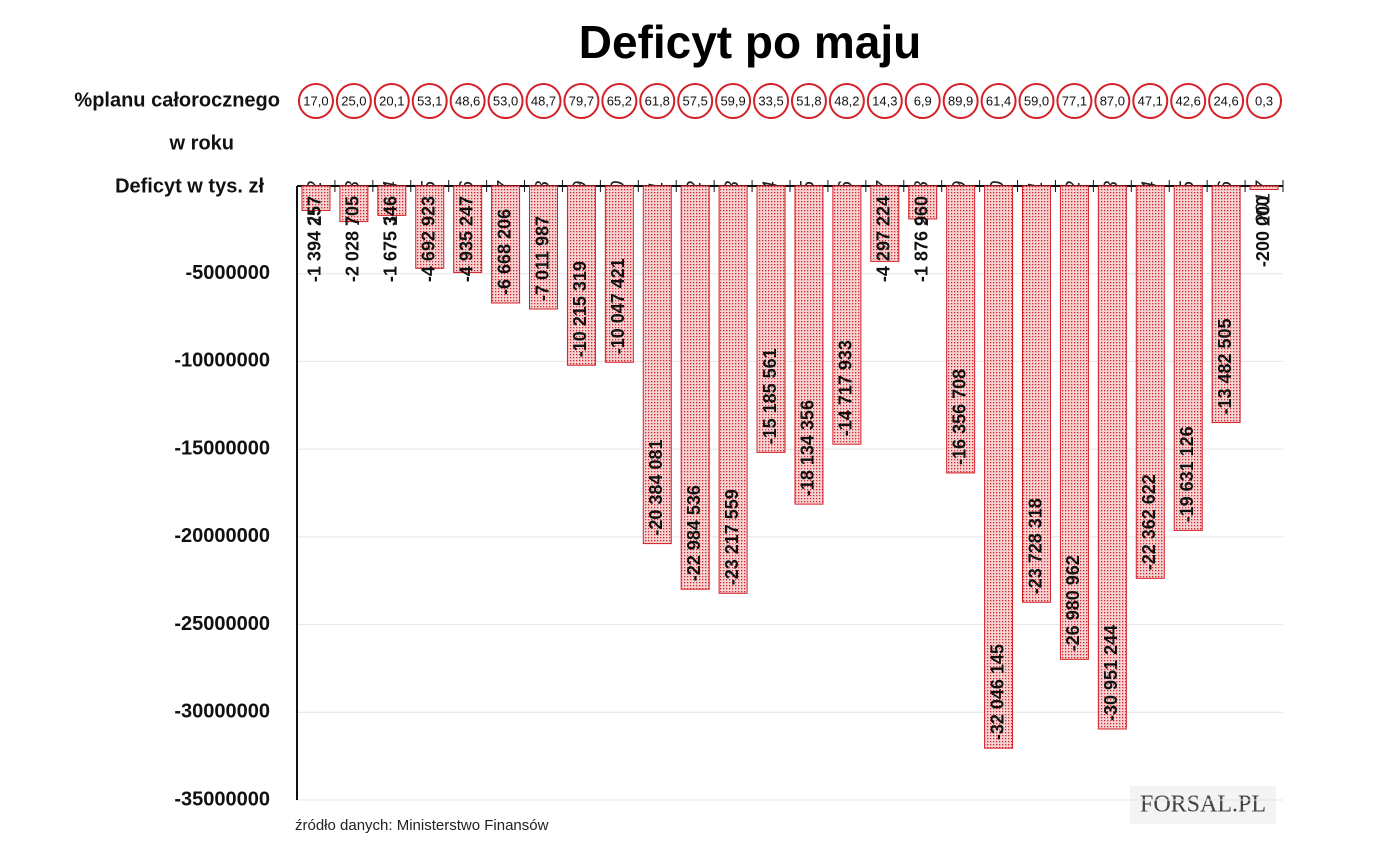  What do you see at coordinates (770, 396) in the screenshot?
I see `value-label: -15 185 561` at bounding box center [770, 396].